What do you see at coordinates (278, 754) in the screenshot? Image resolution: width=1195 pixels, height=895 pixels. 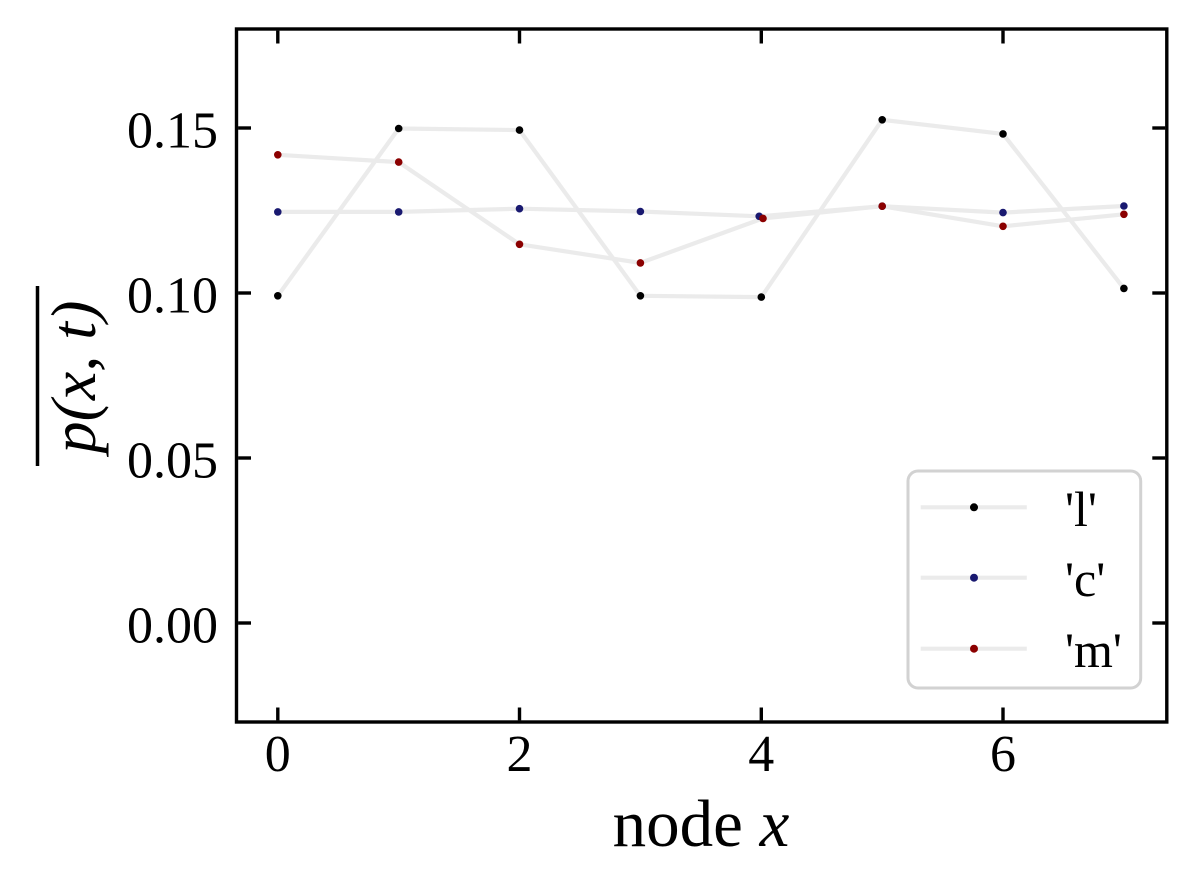 I see `svg-text: 0` at bounding box center [278, 754].